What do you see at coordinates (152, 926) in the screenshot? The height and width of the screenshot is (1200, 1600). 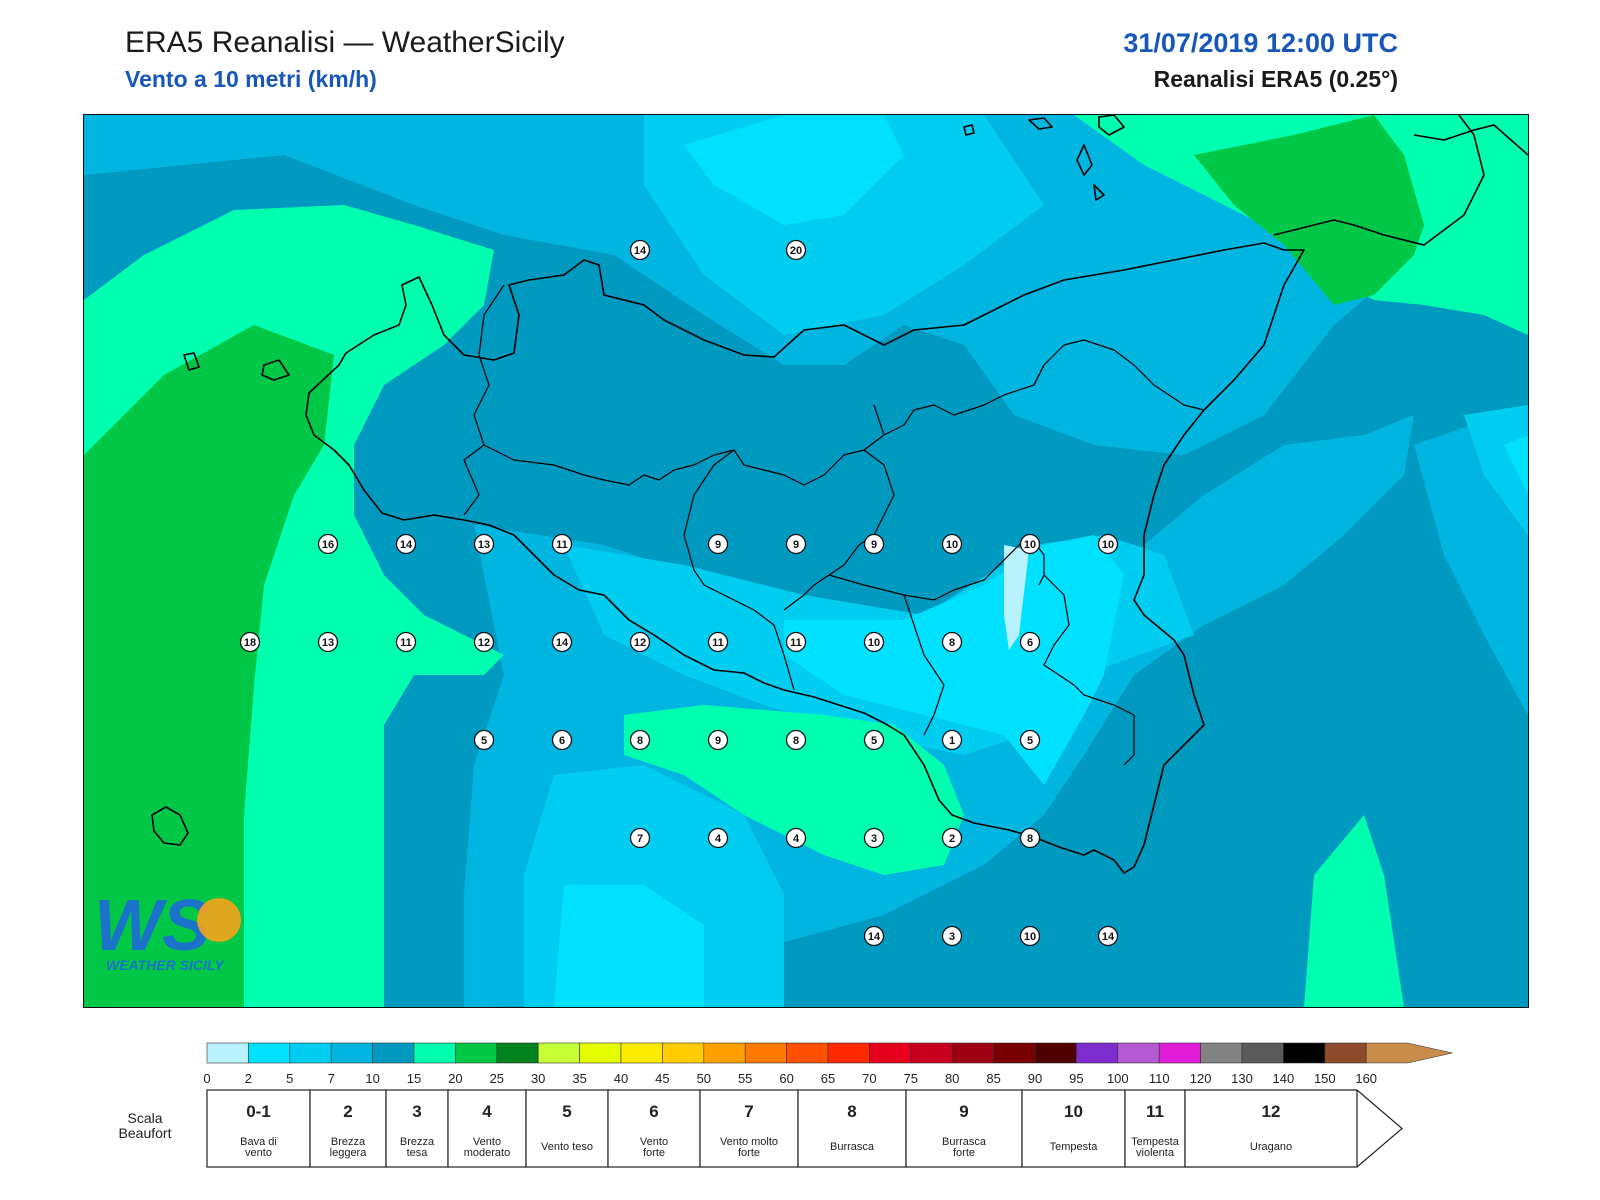 I see `logo-letters: WS` at bounding box center [152, 926].